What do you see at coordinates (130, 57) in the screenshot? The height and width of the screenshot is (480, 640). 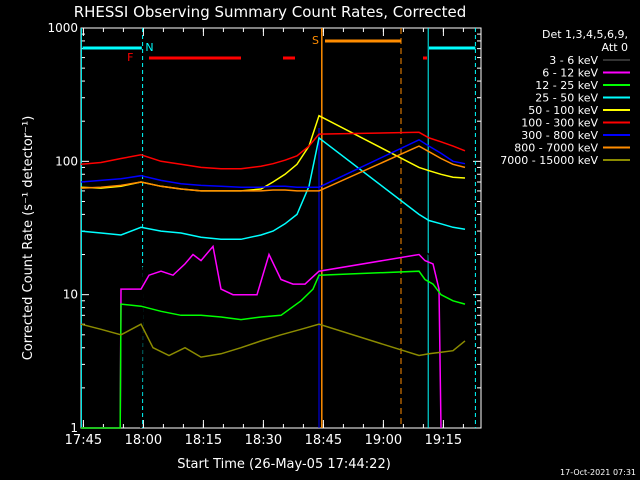 I see `annotation-f: F` at bounding box center [130, 57].